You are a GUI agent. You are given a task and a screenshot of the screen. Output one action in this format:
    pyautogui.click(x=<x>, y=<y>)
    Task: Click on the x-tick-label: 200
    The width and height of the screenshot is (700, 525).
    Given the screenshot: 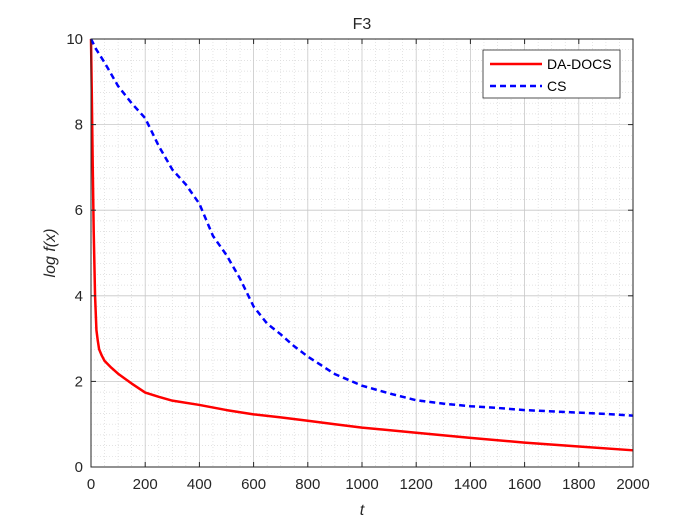 What is the action you would take?
    pyautogui.click(x=145, y=484)
    